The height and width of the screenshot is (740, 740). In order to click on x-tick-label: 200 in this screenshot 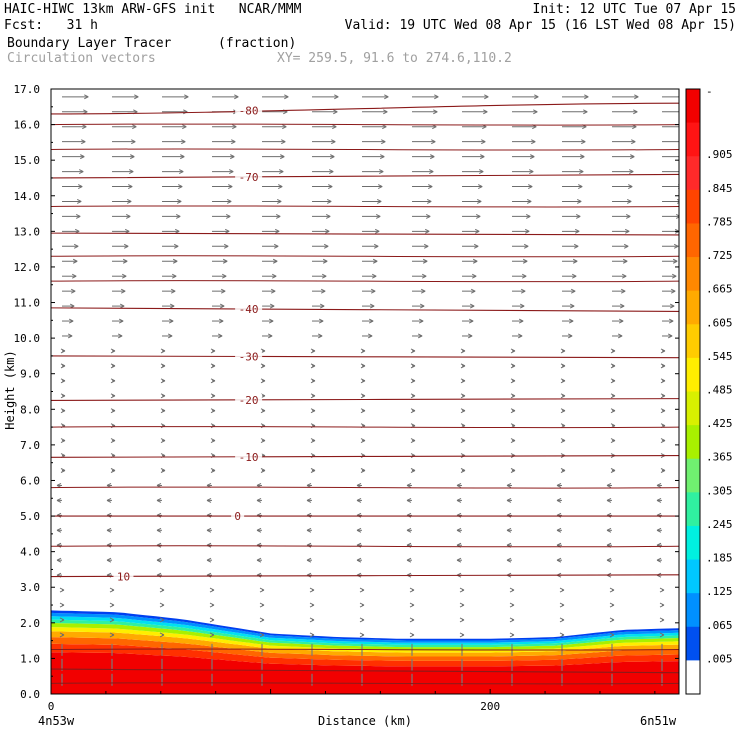, I will do `click(490, 706)`.